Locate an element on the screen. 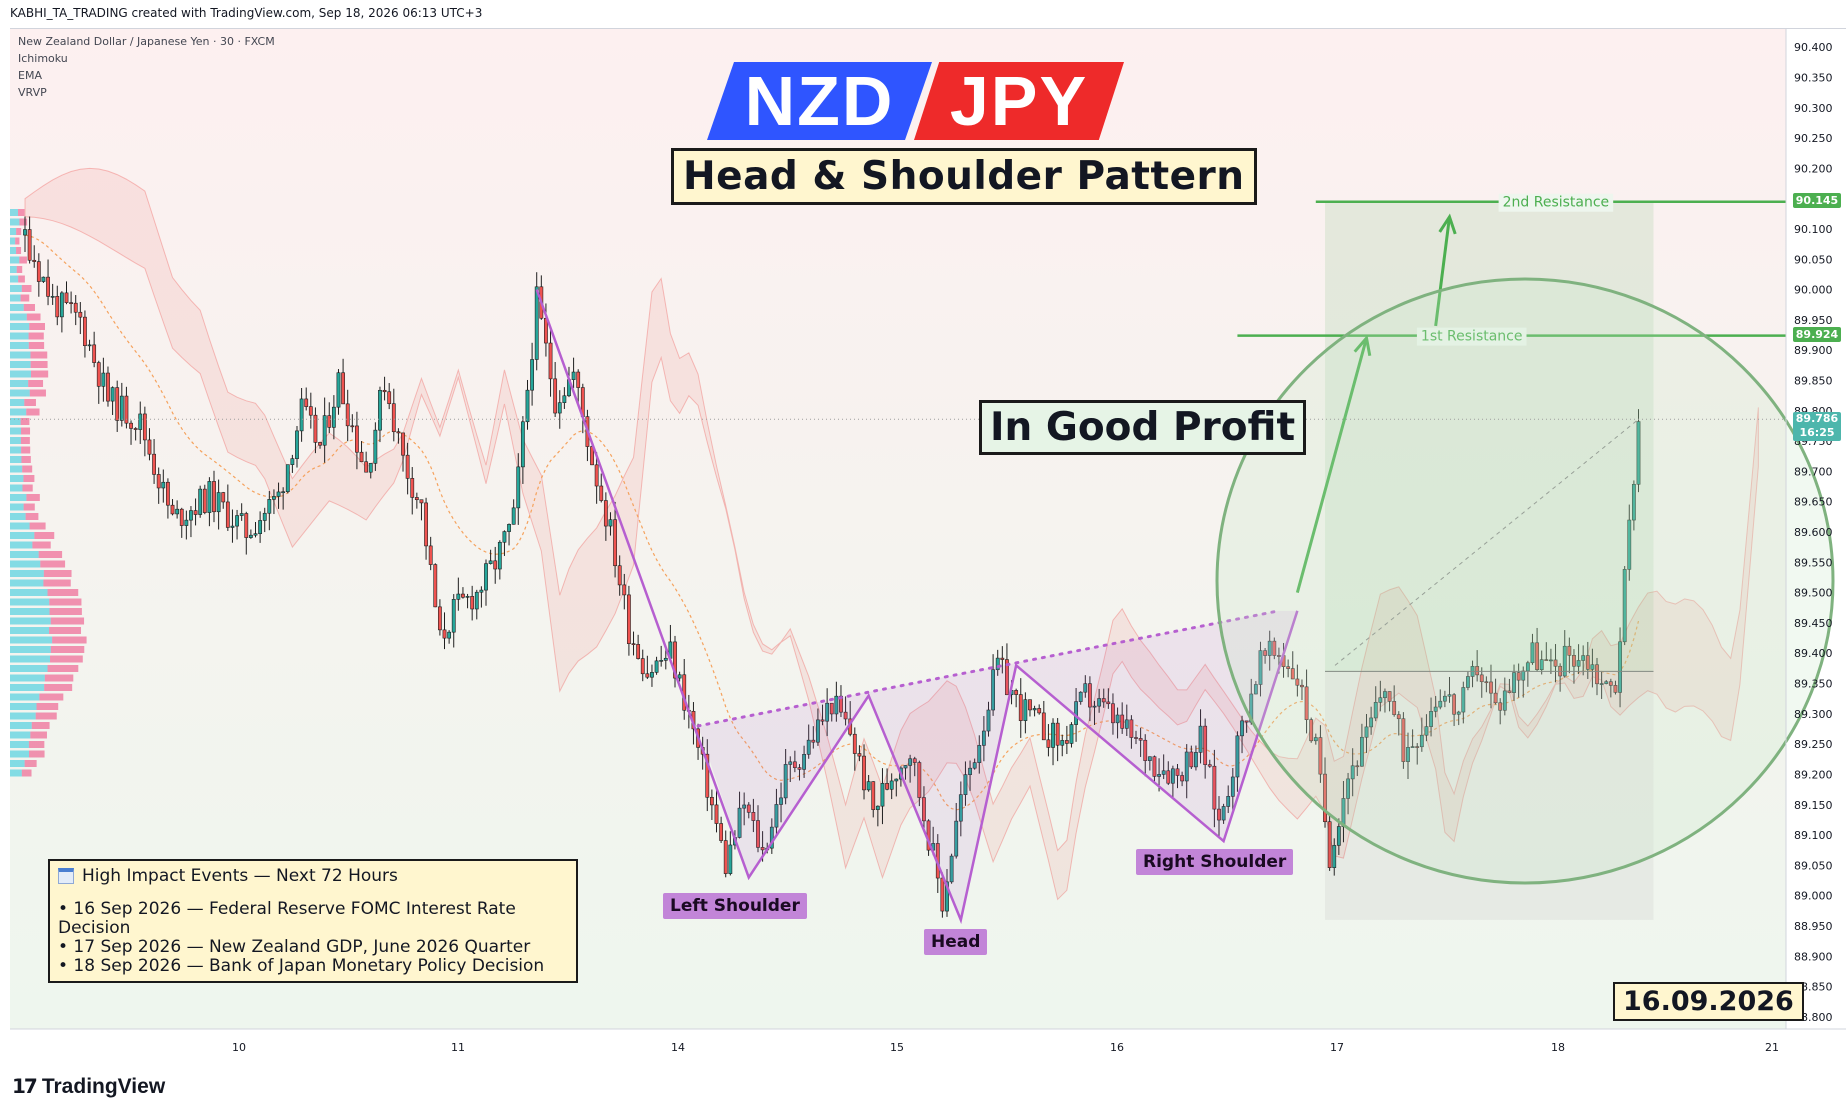  legend-indicator-vrvp: VRVP is located at coordinates (32, 92).